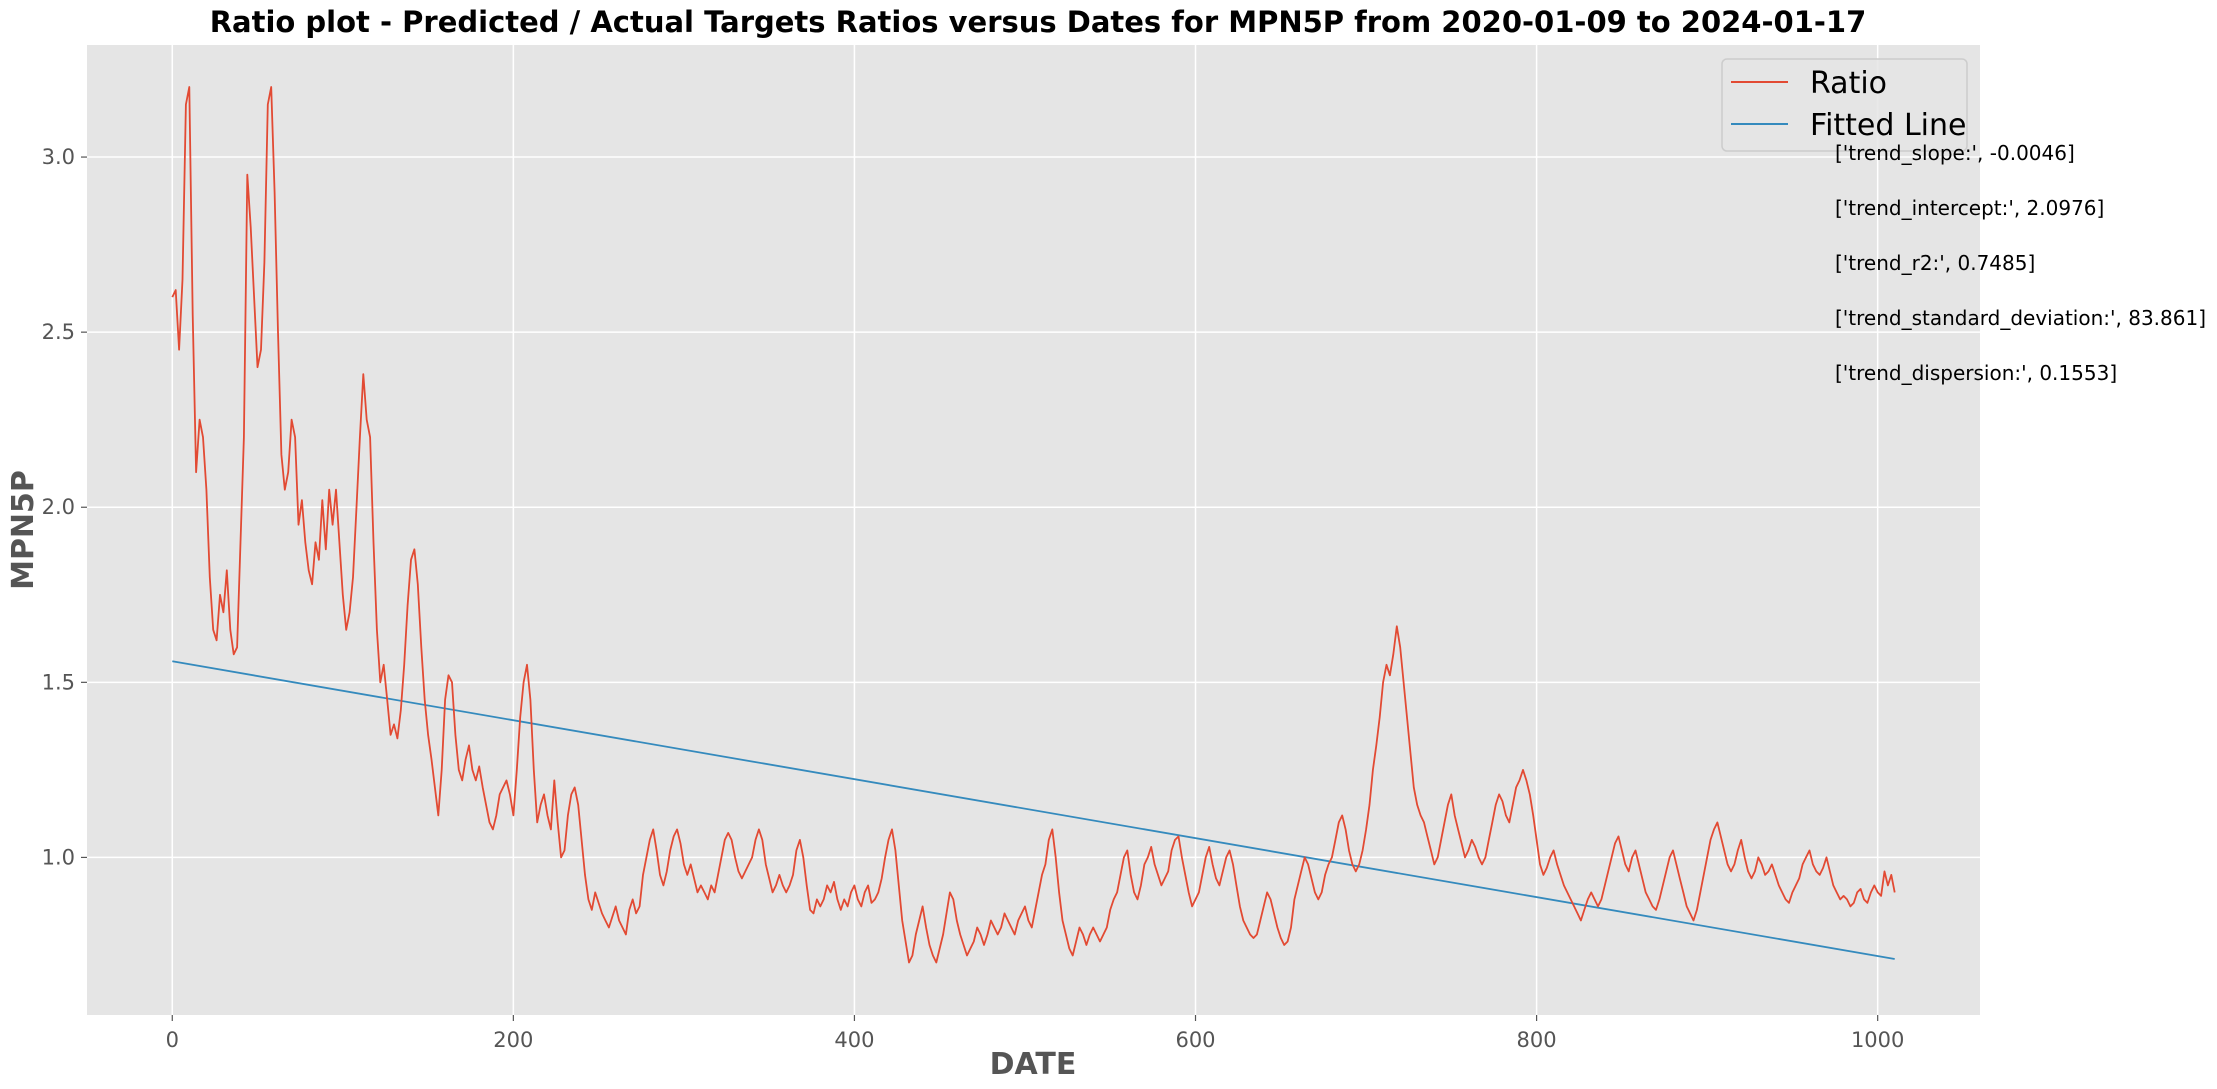 The width and height of the screenshot is (2217, 1089). I want to click on legend-ratio-label: Ratio, so click(1848, 83).